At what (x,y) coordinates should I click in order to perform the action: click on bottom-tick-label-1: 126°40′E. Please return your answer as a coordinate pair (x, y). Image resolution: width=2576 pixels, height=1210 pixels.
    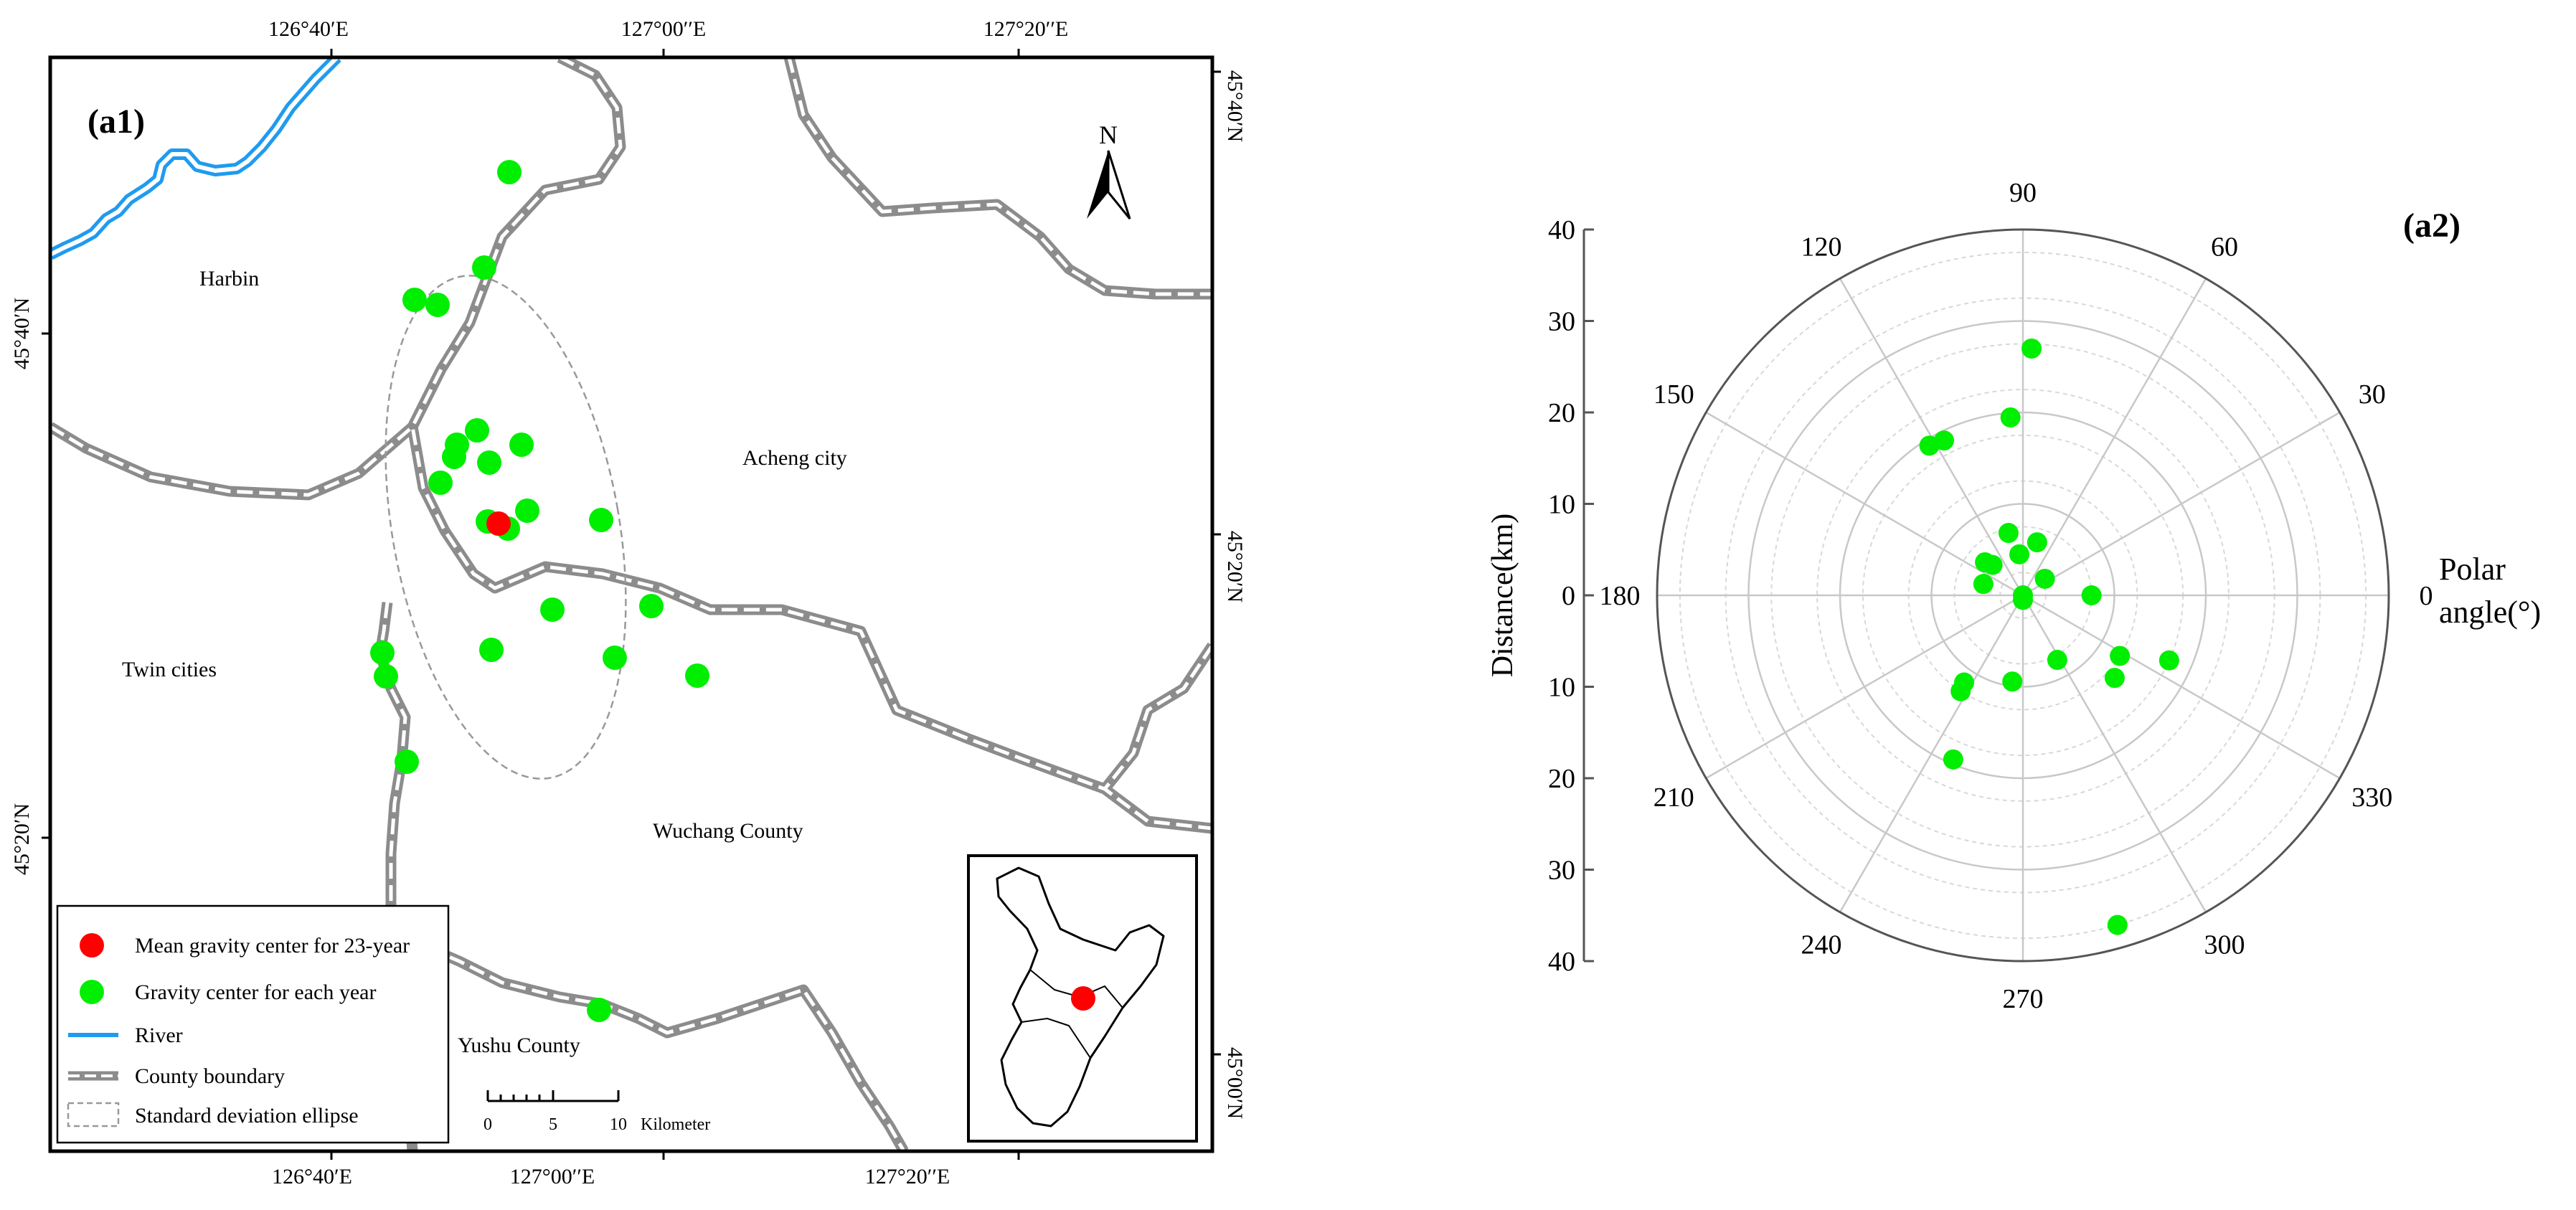
    Looking at the image, I should click on (312, 1176).